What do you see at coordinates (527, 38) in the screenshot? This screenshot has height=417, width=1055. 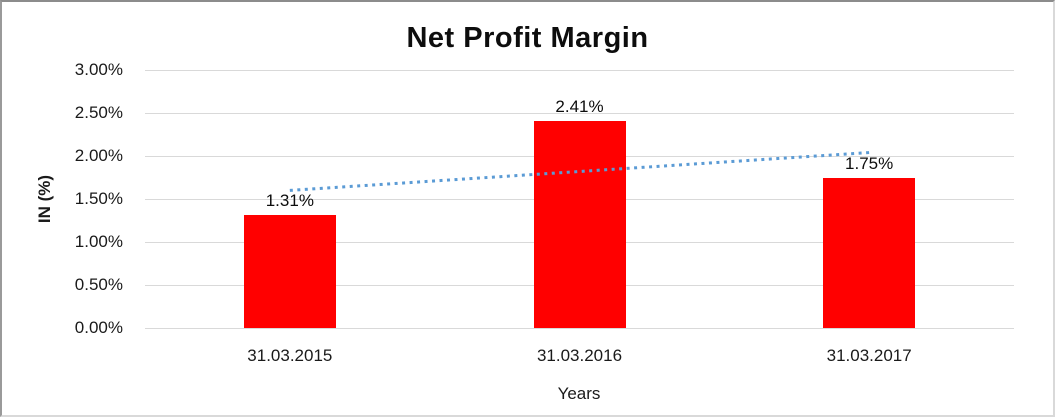 I see `chart-title: Net Profit Margin` at bounding box center [527, 38].